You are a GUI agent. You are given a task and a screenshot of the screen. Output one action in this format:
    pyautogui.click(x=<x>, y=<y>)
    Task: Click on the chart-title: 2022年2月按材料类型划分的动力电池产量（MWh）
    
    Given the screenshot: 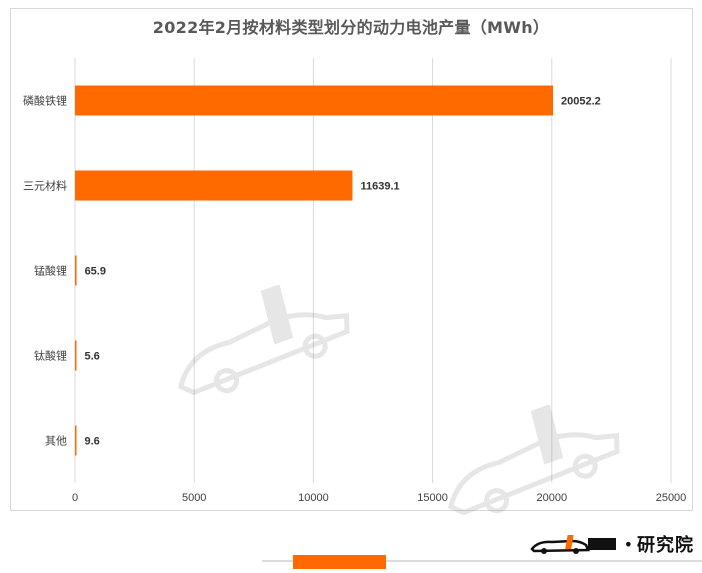 What is the action you would take?
    pyautogui.click(x=351, y=27)
    